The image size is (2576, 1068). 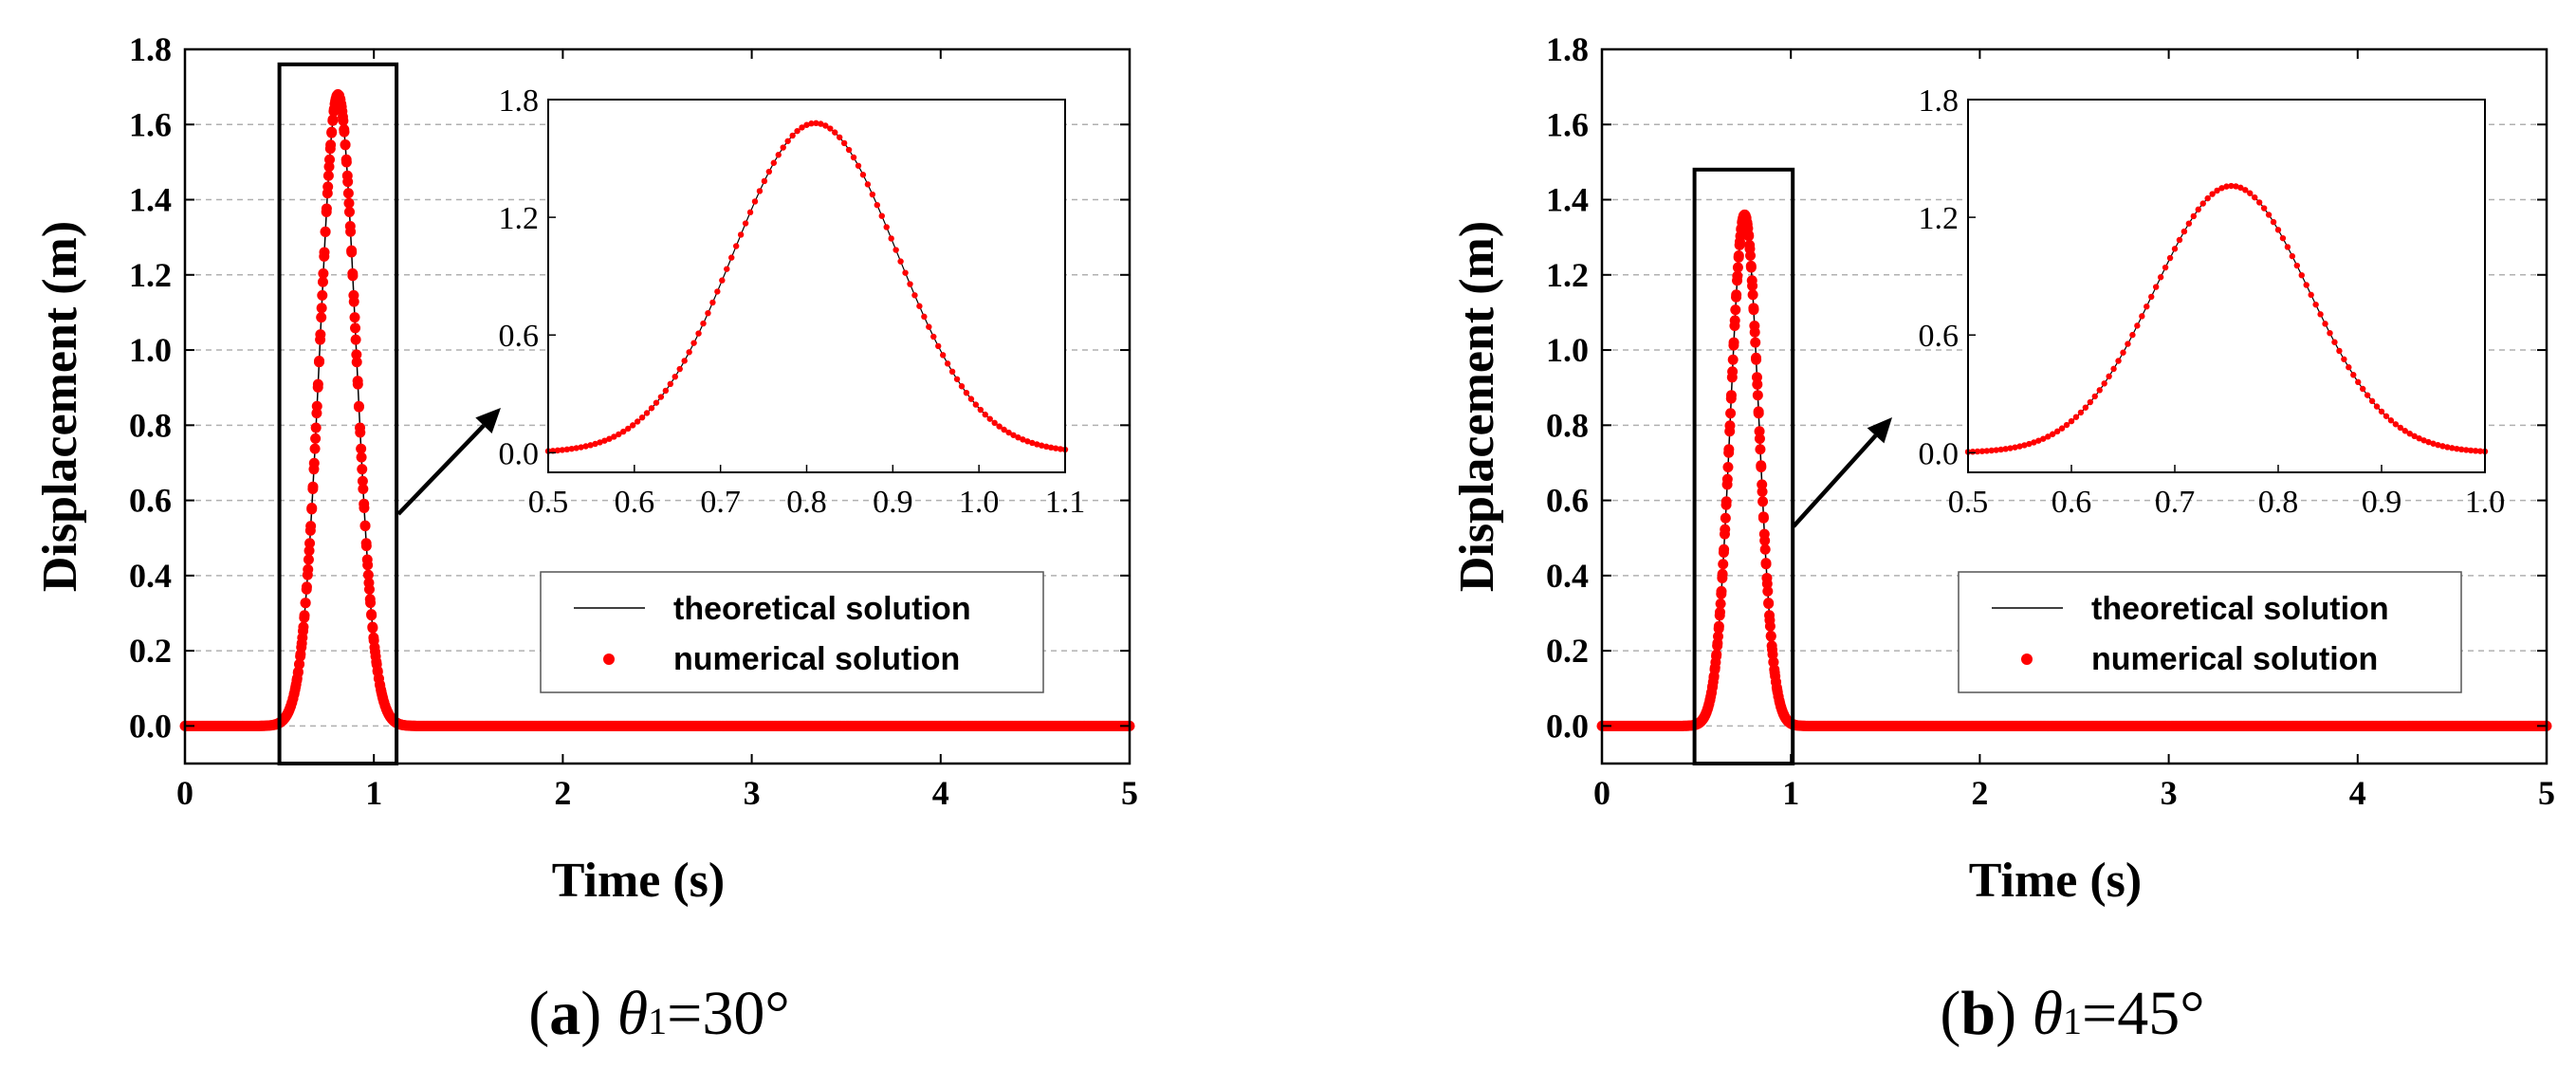 I want to click on x-tick-label: 1, so click(x=373, y=793).